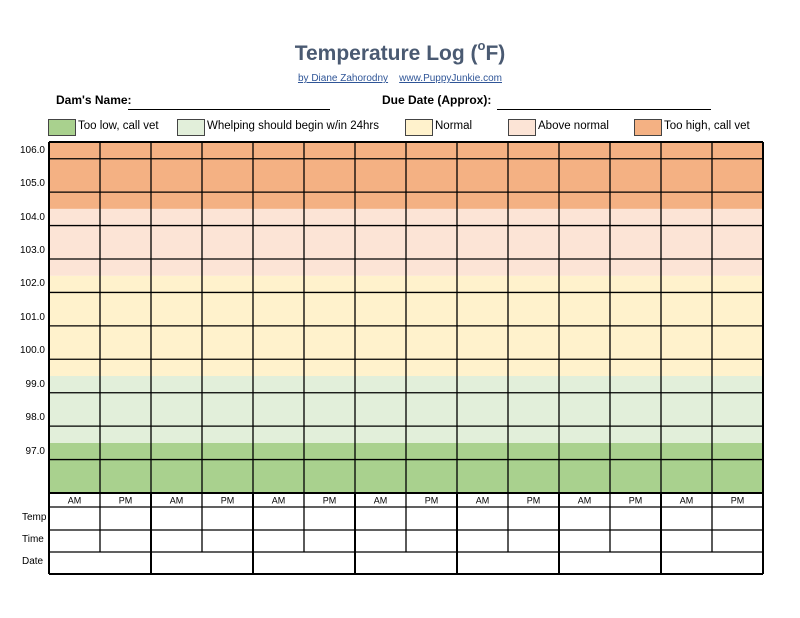 The height and width of the screenshot is (618, 800). I want to click on y-axis-label: 98.0, so click(35, 418).